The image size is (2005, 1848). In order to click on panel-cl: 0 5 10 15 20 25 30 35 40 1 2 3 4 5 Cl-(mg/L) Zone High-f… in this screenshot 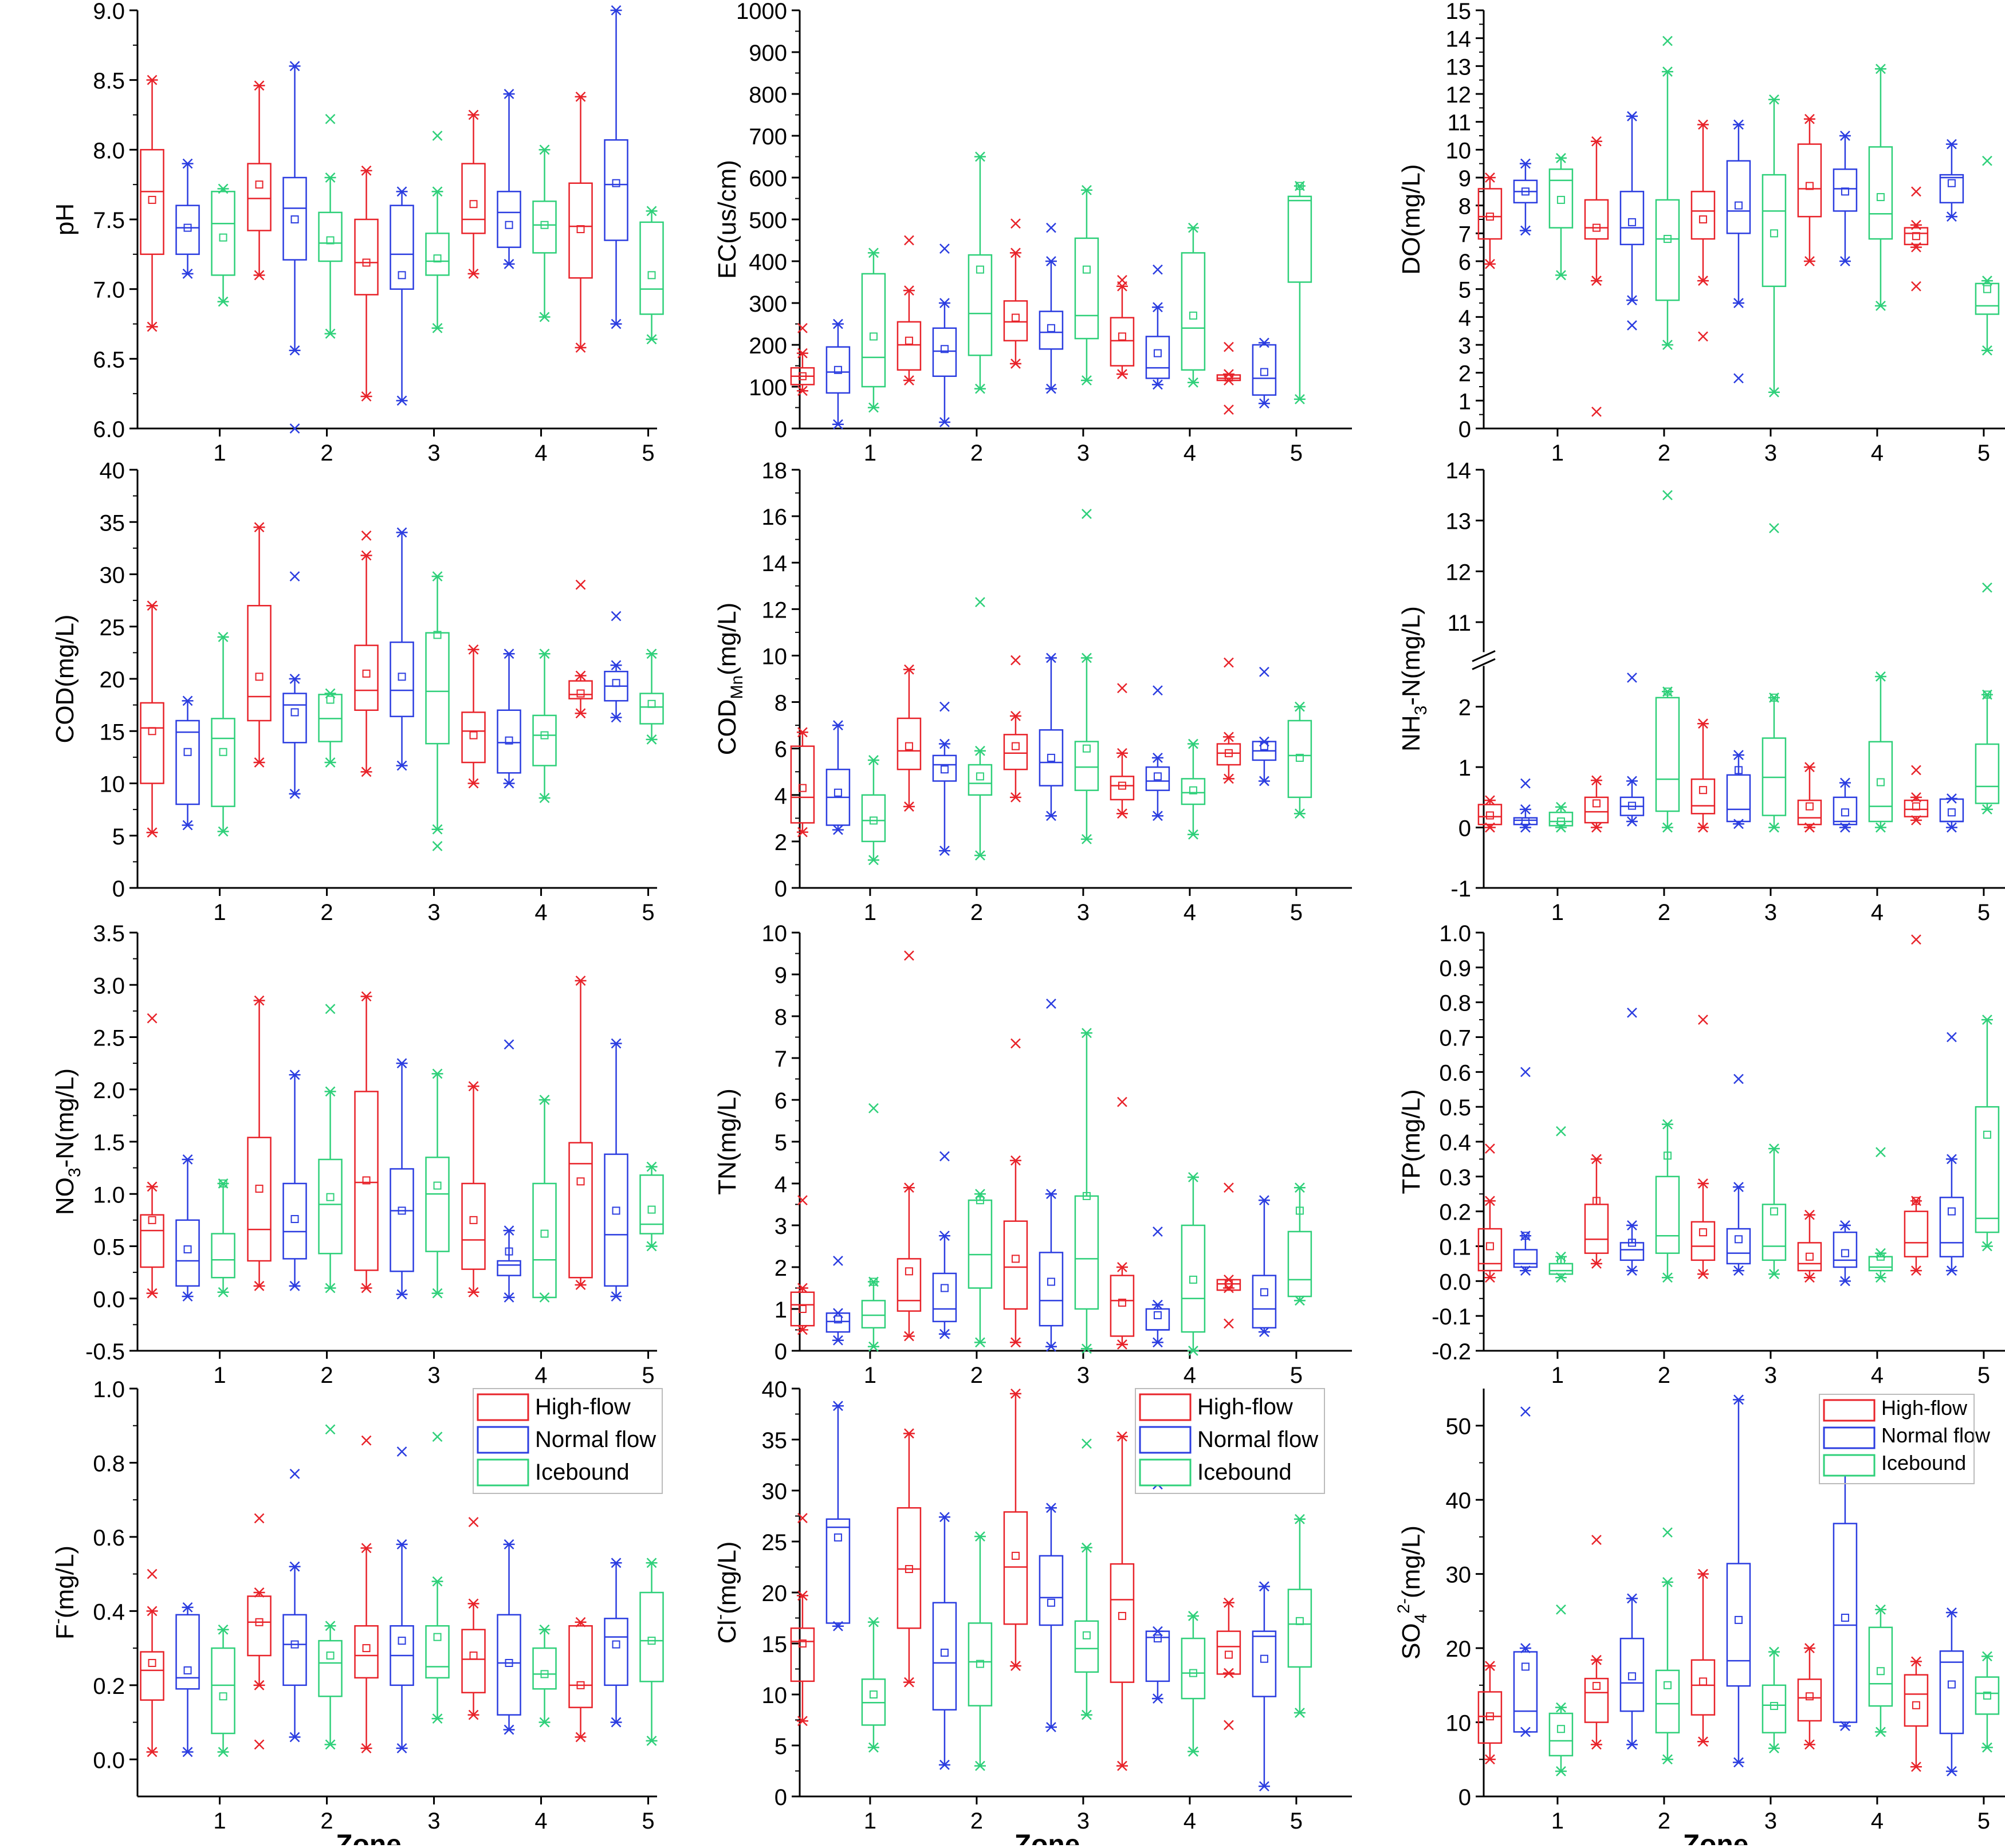, I will do `click(1031, 1612)`.